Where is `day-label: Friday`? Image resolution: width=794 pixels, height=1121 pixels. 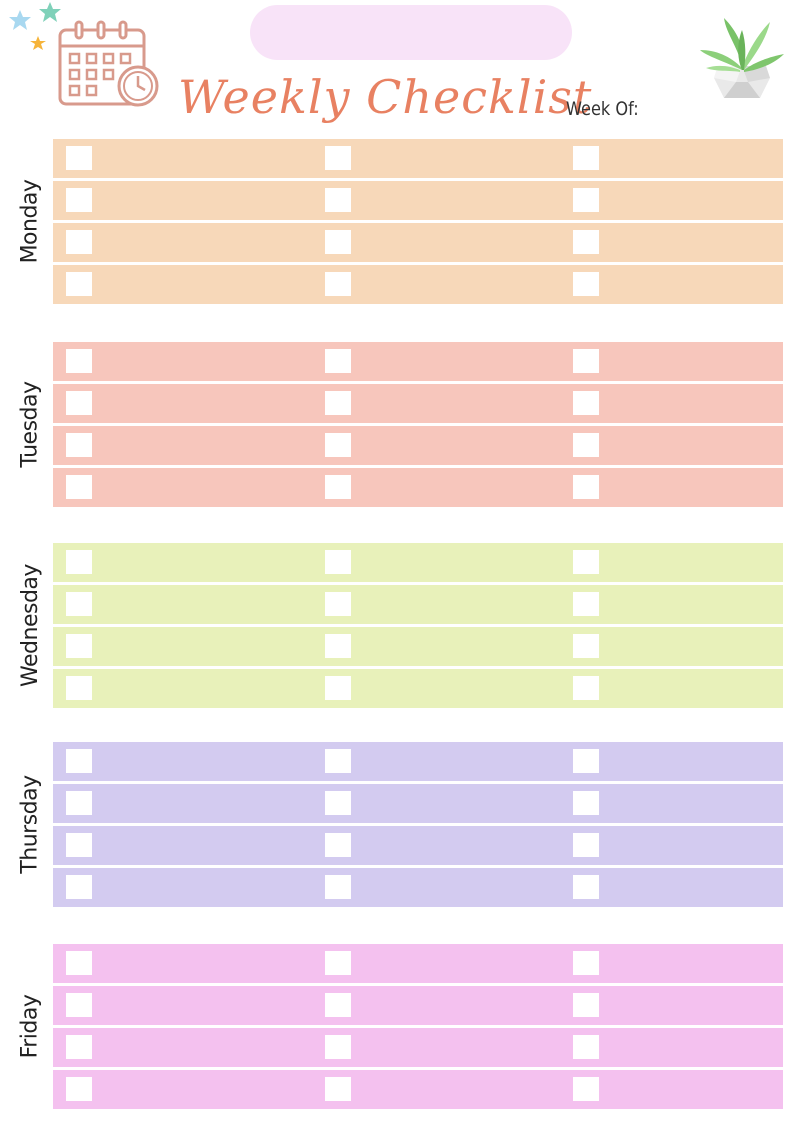 day-label: Friday is located at coordinates (30, 1027).